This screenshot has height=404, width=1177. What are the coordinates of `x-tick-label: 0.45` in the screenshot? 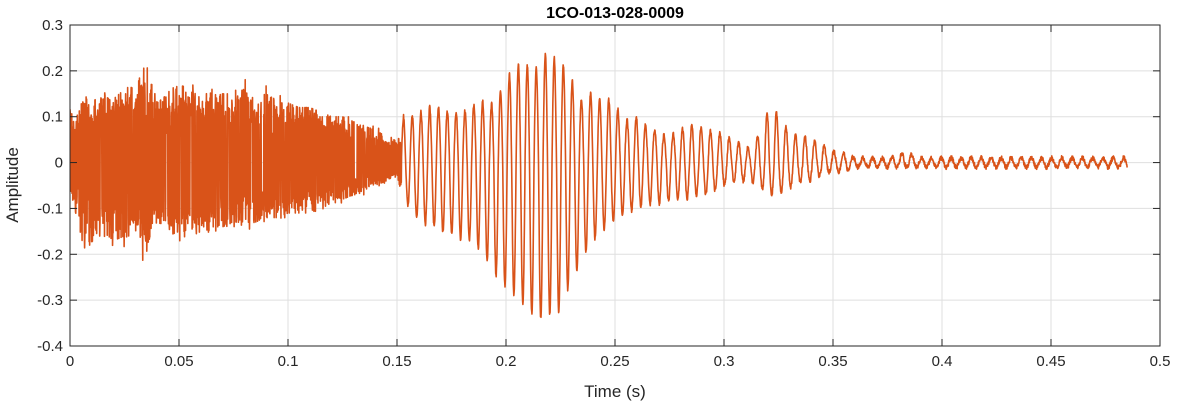 It's located at (1050, 361).